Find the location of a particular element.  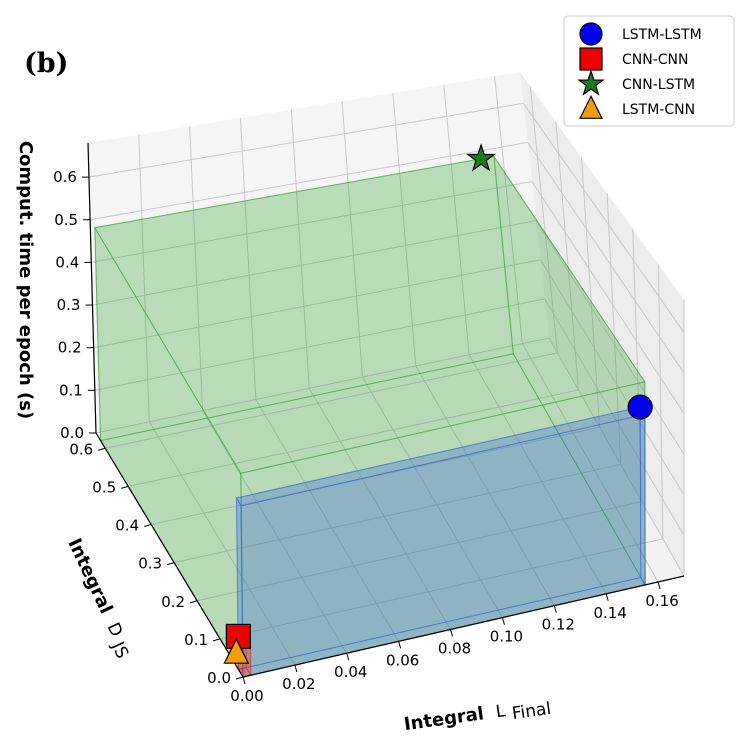

box-face-cnn-lstm is located at coordinates (569, 371).